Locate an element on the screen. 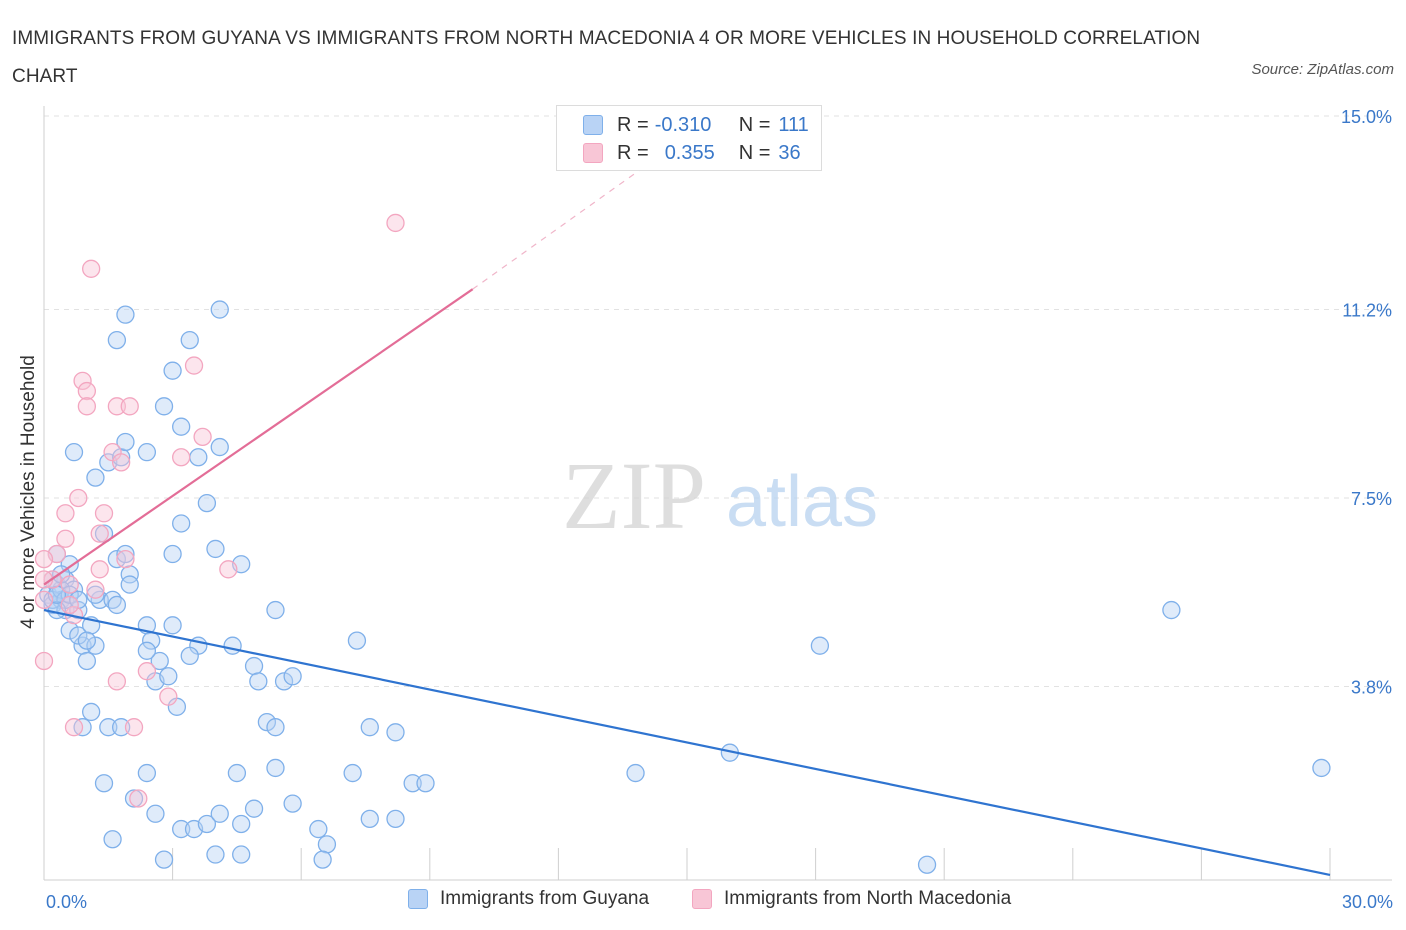 The width and height of the screenshot is (1406, 930). guyana-swatch is located at coordinates (593, 125).